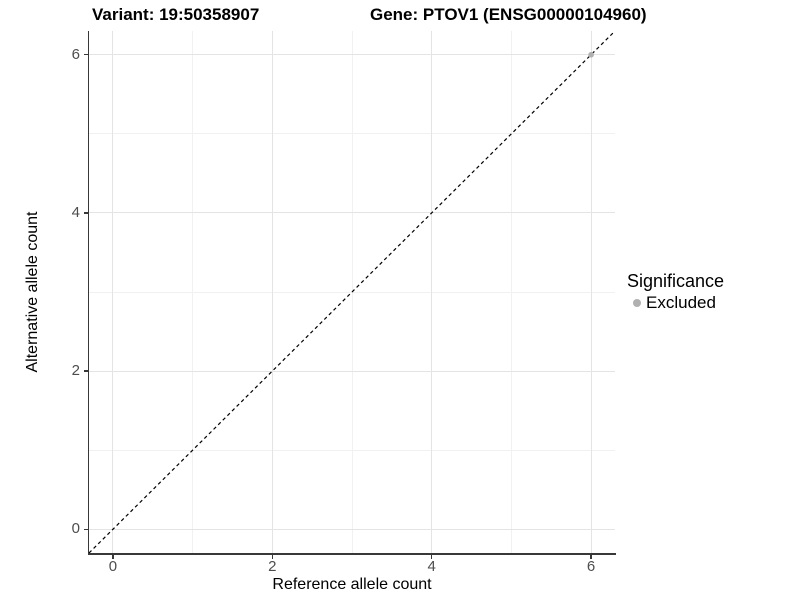 The height and width of the screenshot is (600, 800). I want to click on data-point, so click(591, 54).